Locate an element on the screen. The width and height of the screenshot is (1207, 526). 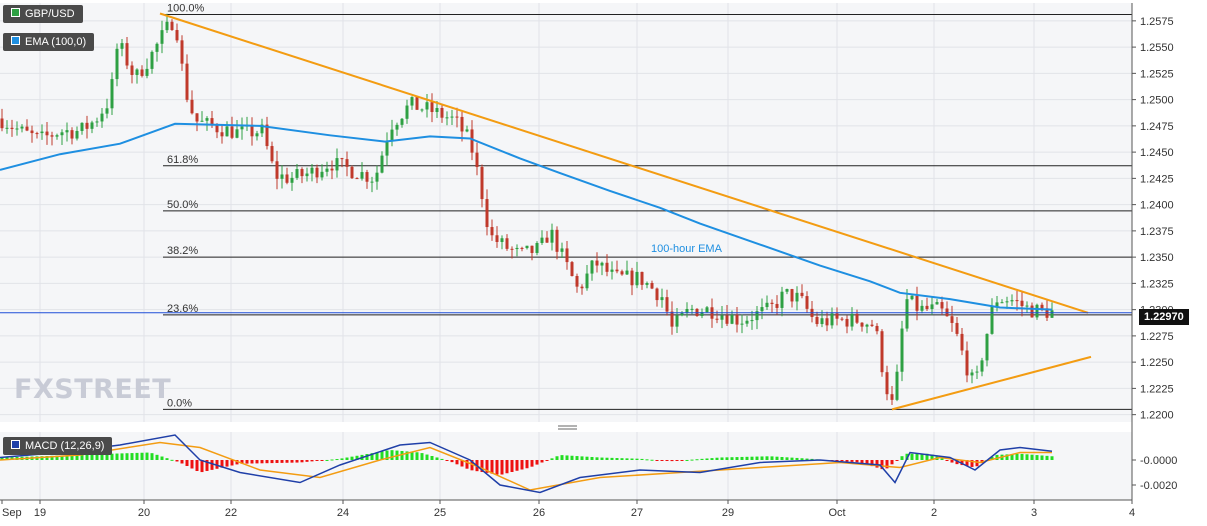
symbol-label: GBP/USD is located at coordinates (50, 14).